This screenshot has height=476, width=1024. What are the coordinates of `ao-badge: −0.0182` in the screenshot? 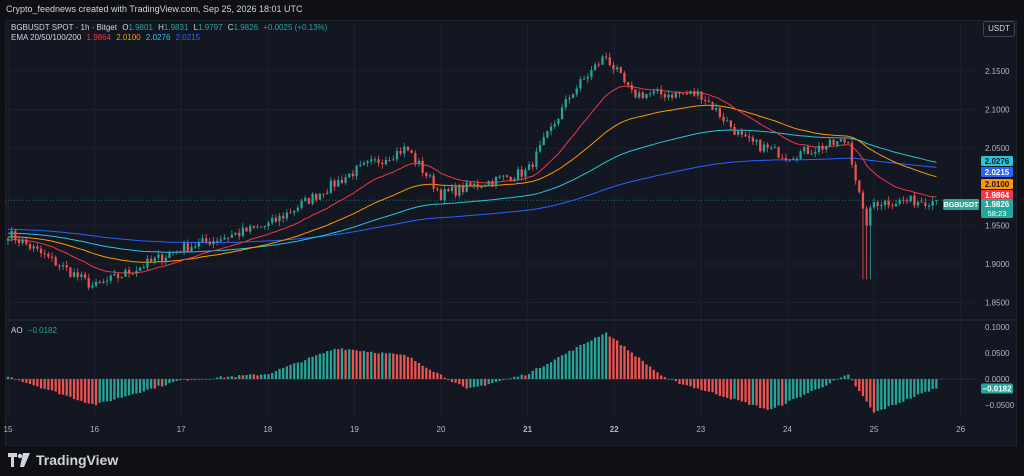 It's located at (997, 389).